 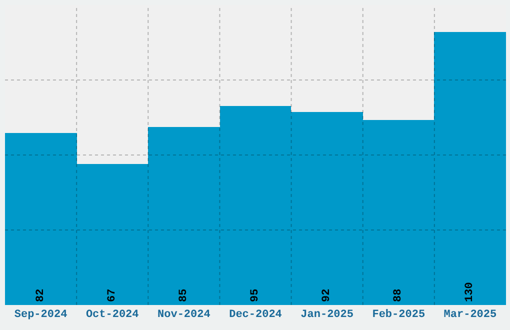 What do you see at coordinates (41, 315) in the screenshot?
I see `x-tick-label: Sep-2024` at bounding box center [41, 315].